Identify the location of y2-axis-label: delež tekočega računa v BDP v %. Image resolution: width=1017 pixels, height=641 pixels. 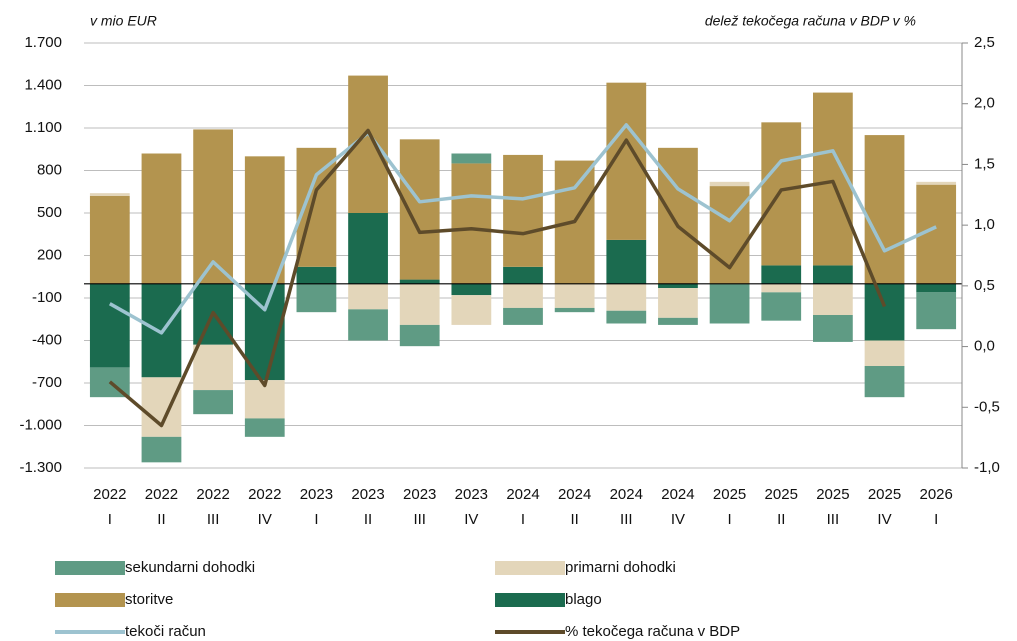
(810, 21).